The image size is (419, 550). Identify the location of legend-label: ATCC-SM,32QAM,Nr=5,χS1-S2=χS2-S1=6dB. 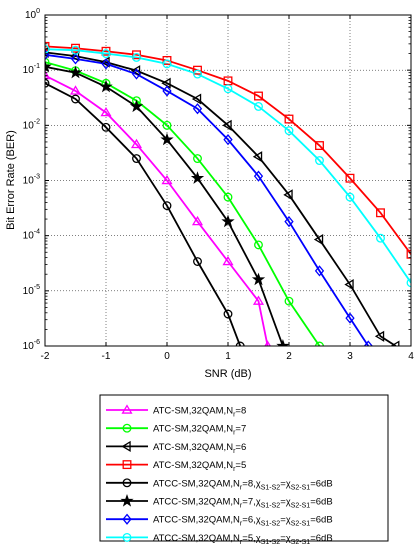
(243, 539).